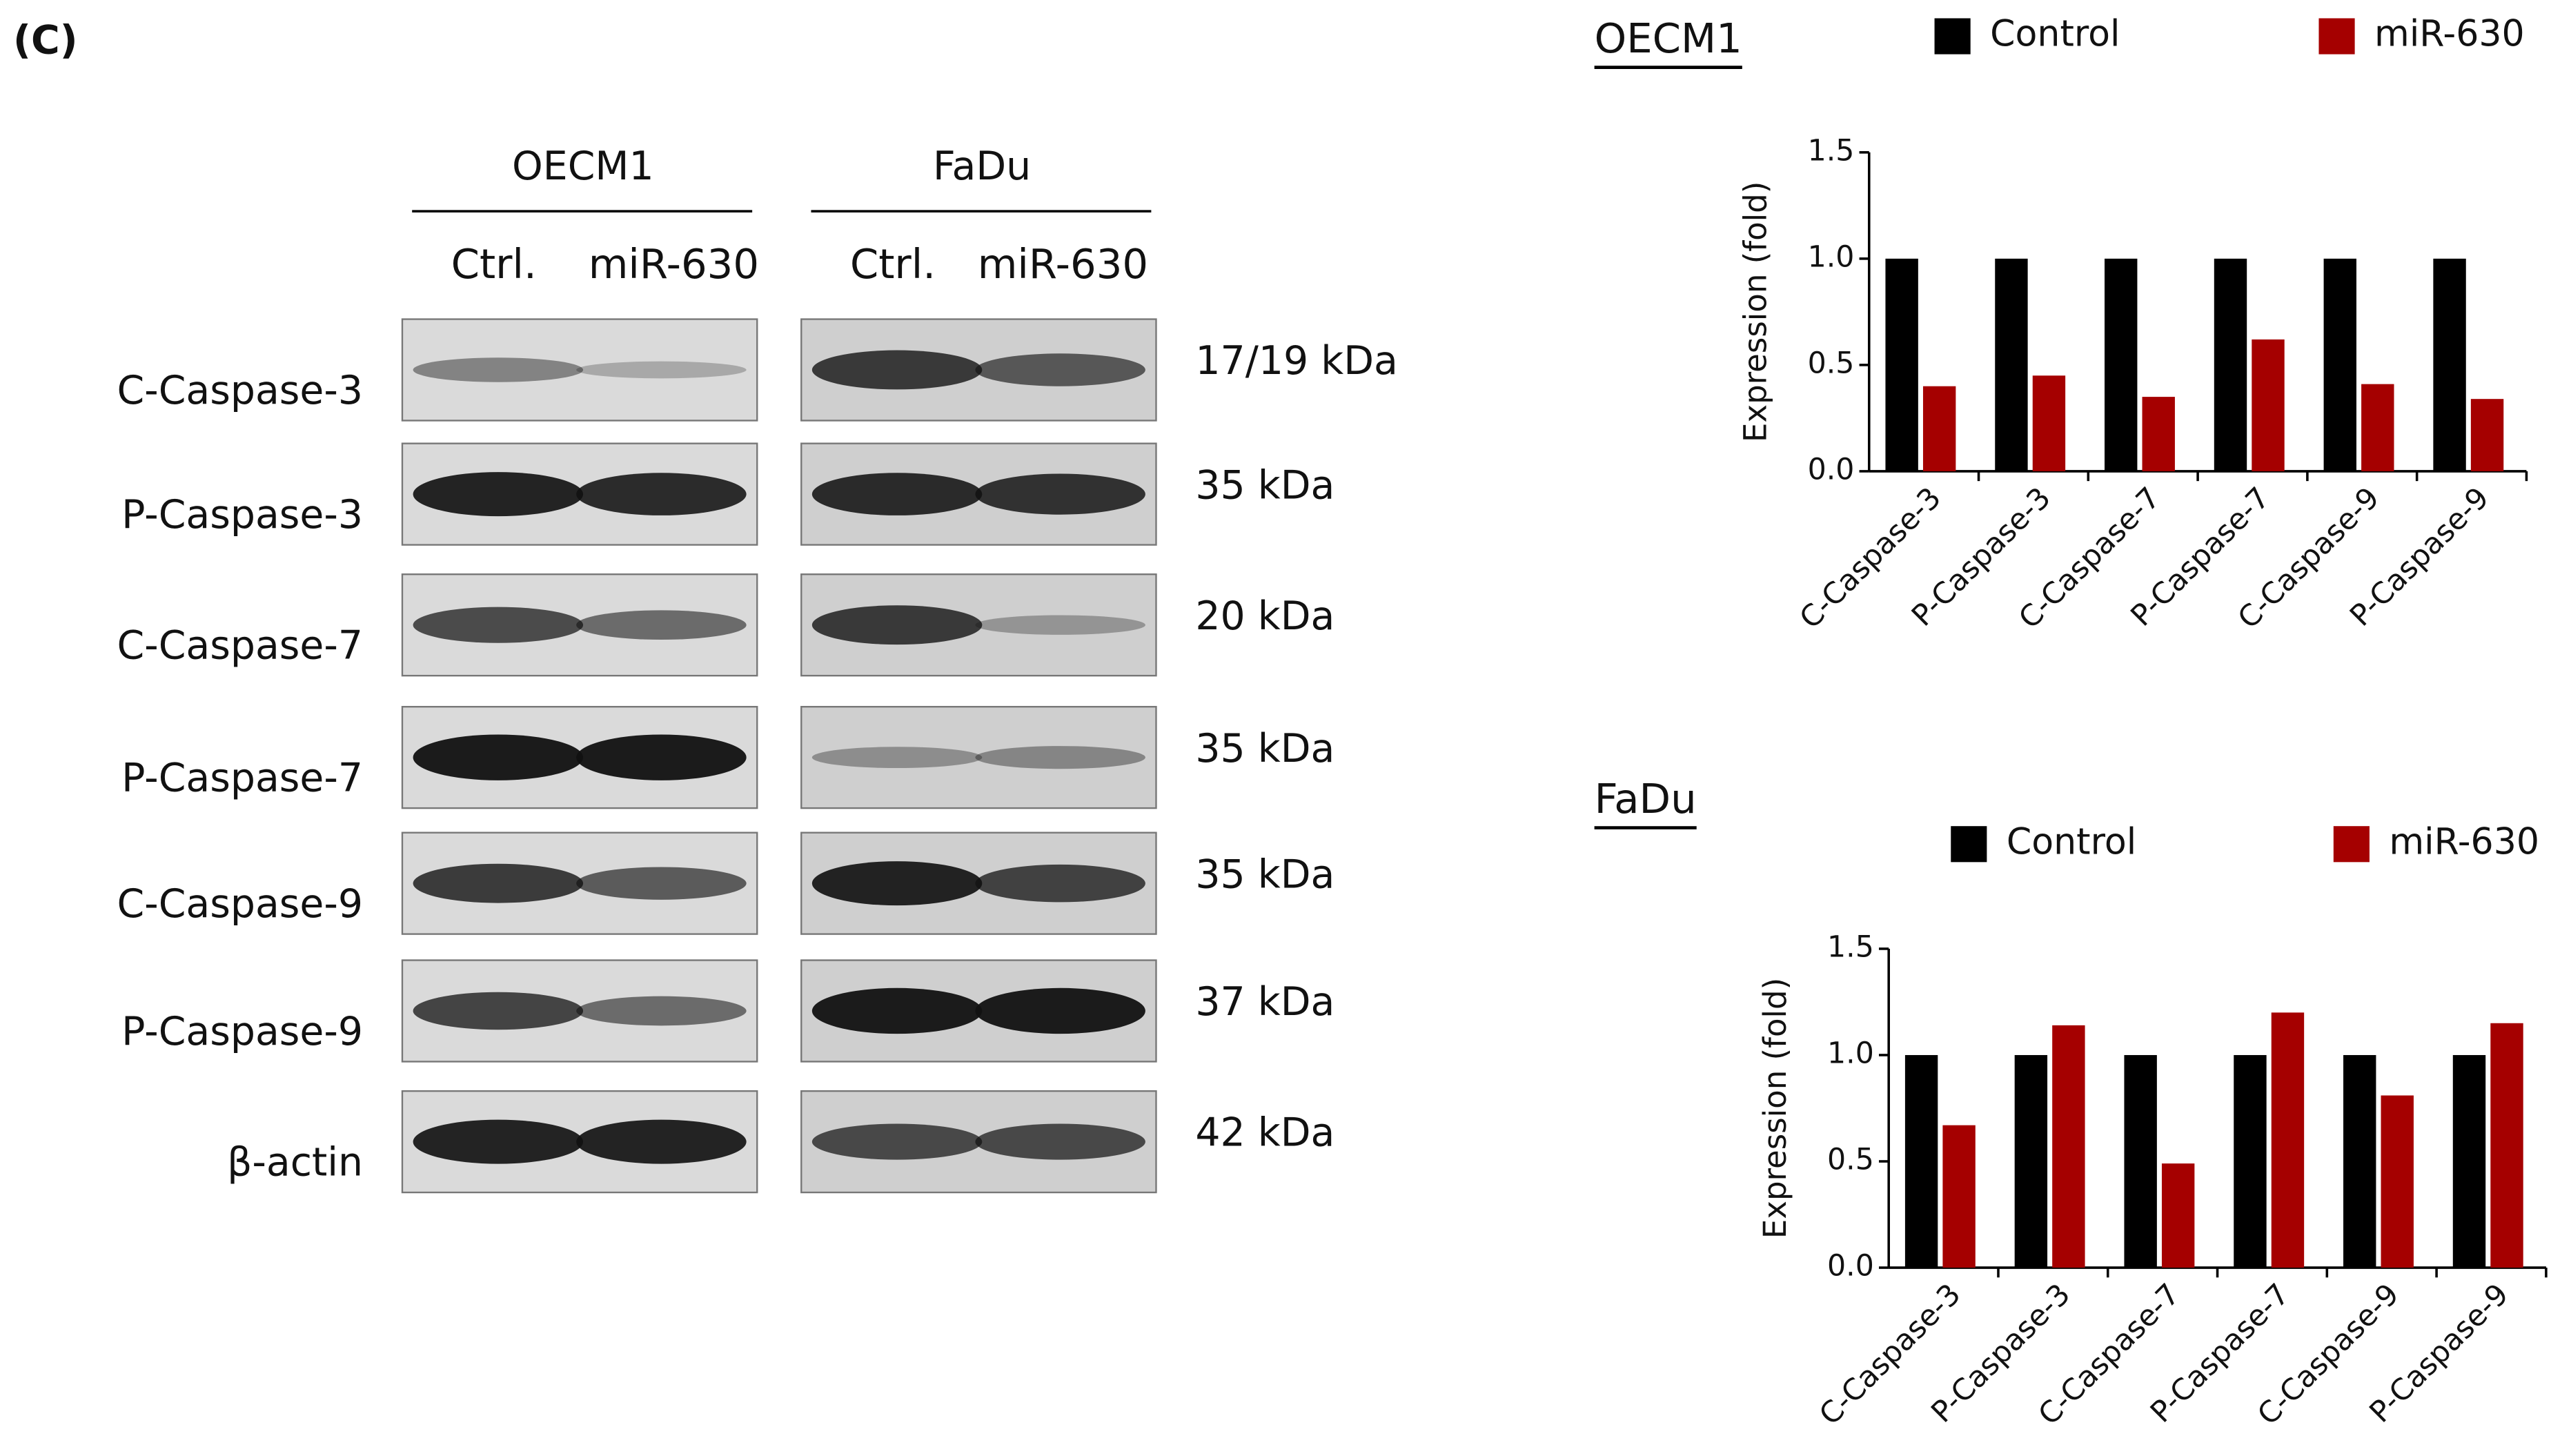 This screenshot has width=2551, height=1456. What do you see at coordinates (1264, 1002) in the screenshot?
I see `size-label: 37 kDa` at bounding box center [1264, 1002].